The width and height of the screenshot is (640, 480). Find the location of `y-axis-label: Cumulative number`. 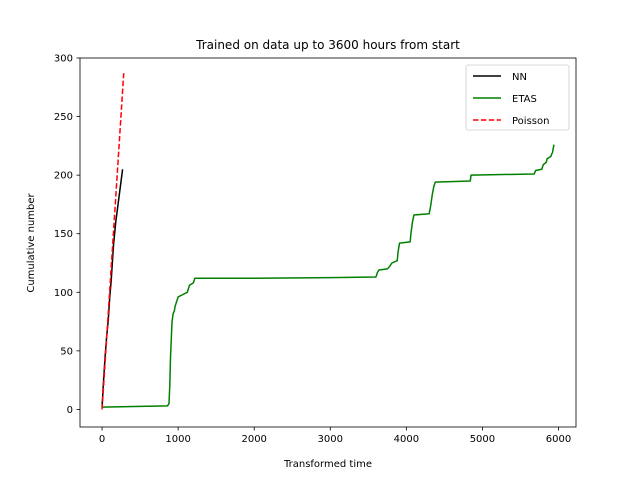

y-axis-label: Cumulative number is located at coordinates (31, 242).